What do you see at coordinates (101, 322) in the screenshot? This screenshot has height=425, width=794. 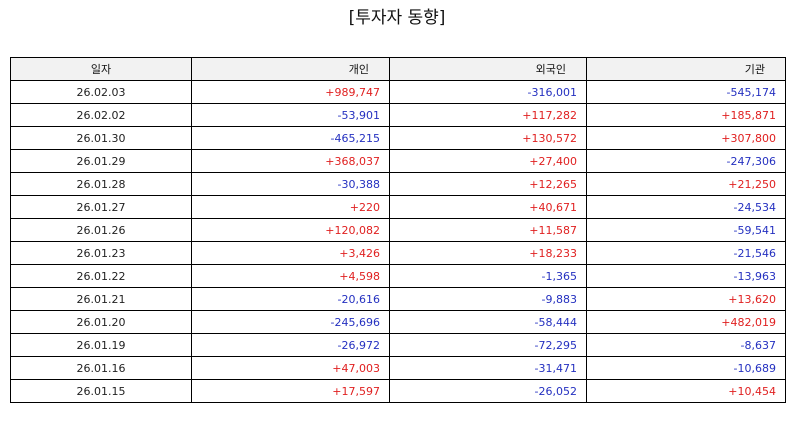 I see `date-cell: 26.01.20` at bounding box center [101, 322].